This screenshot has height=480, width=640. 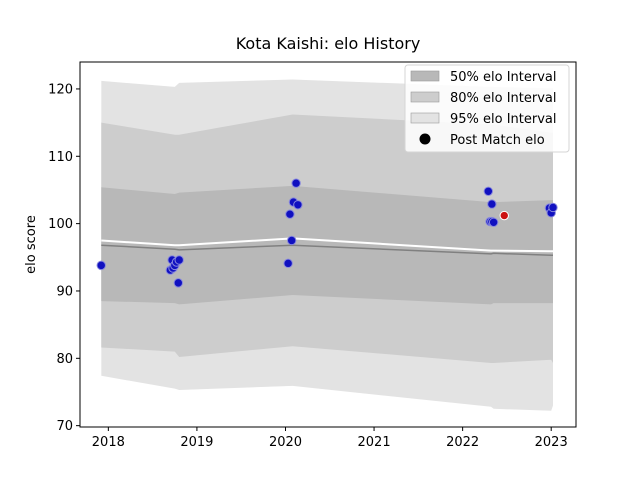 What do you see at coordinates (462, 442) in the screenshot?
I see `x-tick-label: 2022` at bounding box center [462, 442].